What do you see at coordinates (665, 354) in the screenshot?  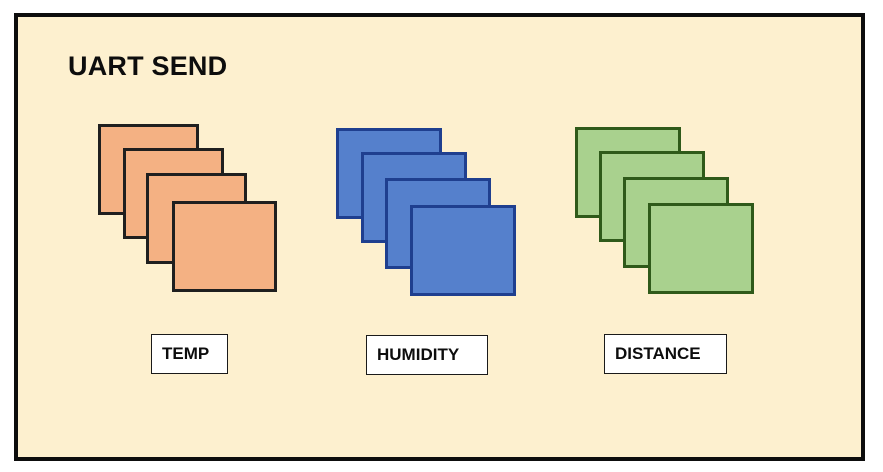 I see `distance-label: DISTANCE` at bounding box center [665, 354].